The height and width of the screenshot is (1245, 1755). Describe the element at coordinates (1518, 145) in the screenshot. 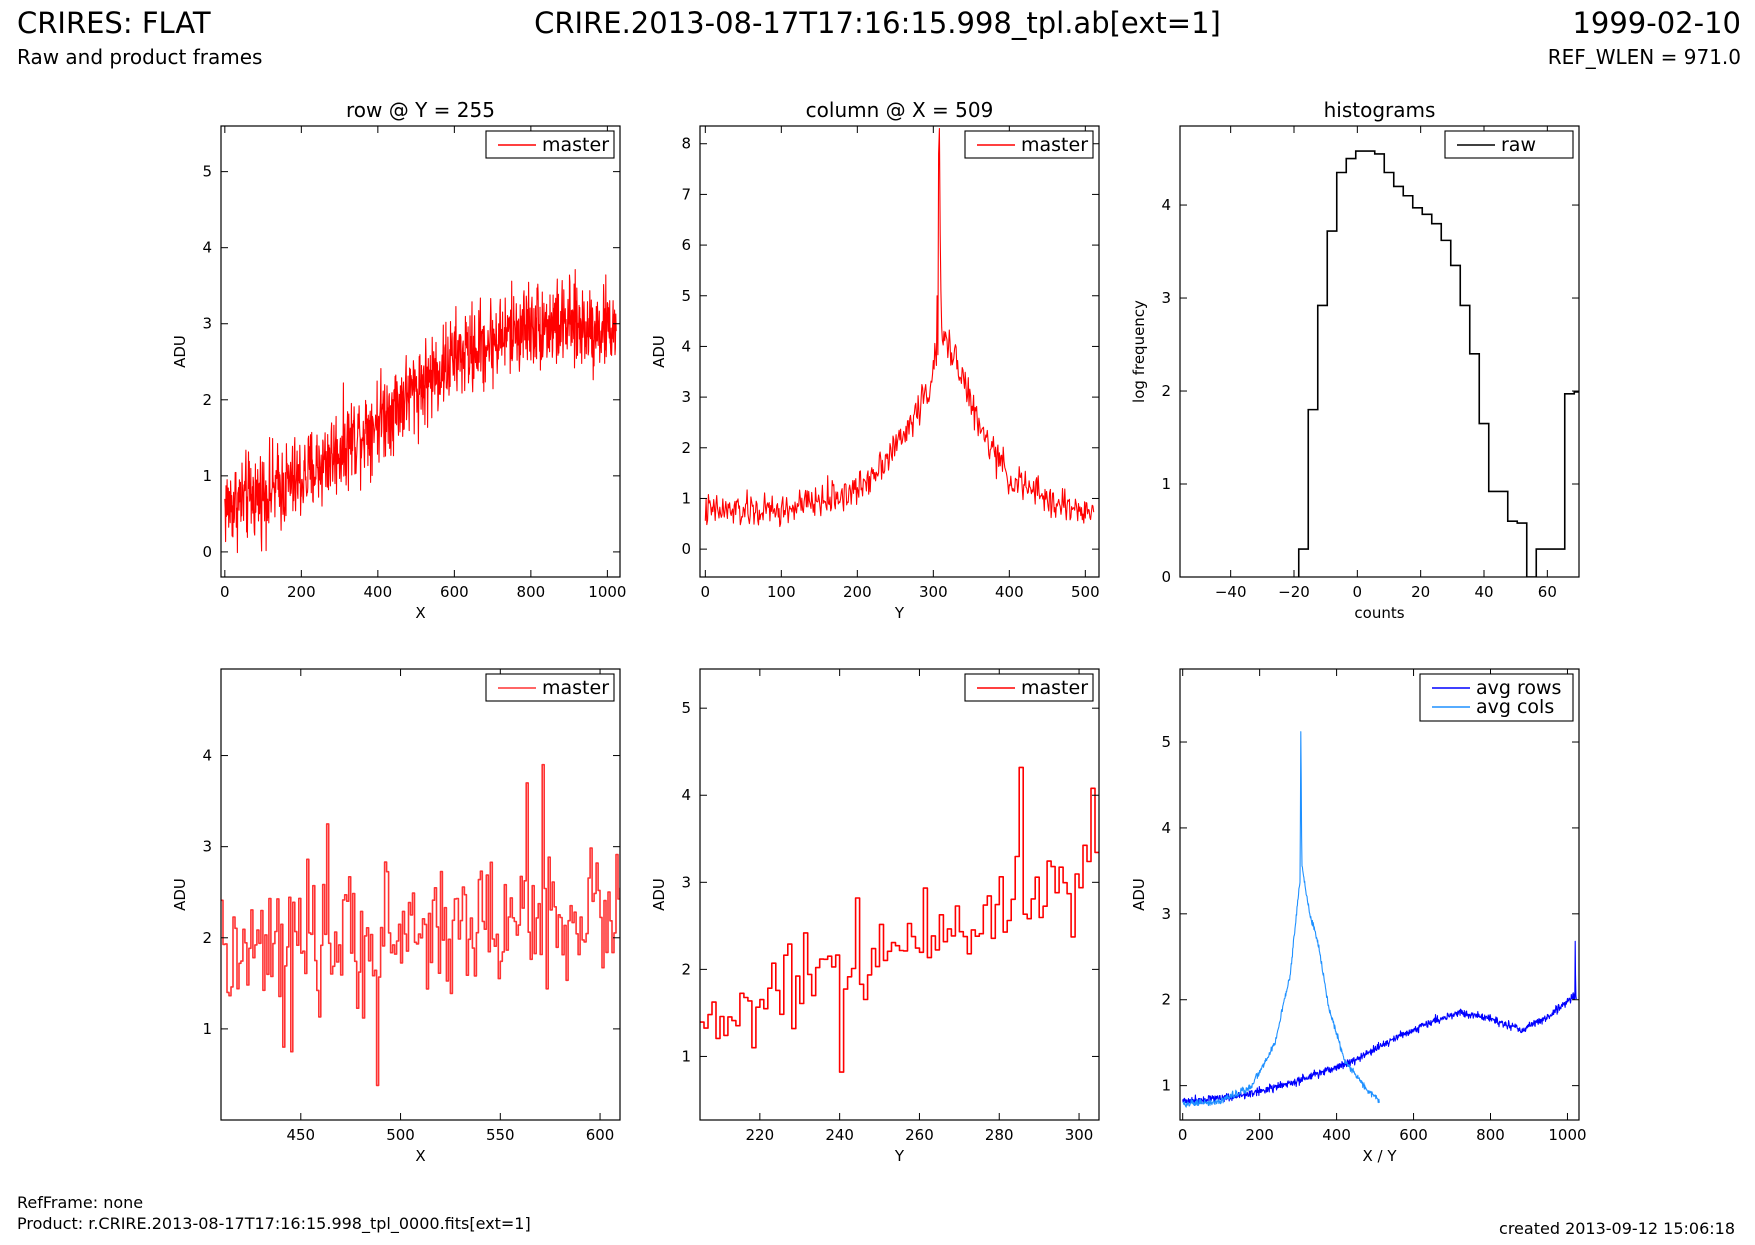

I see `legend-label: raw` at that location.